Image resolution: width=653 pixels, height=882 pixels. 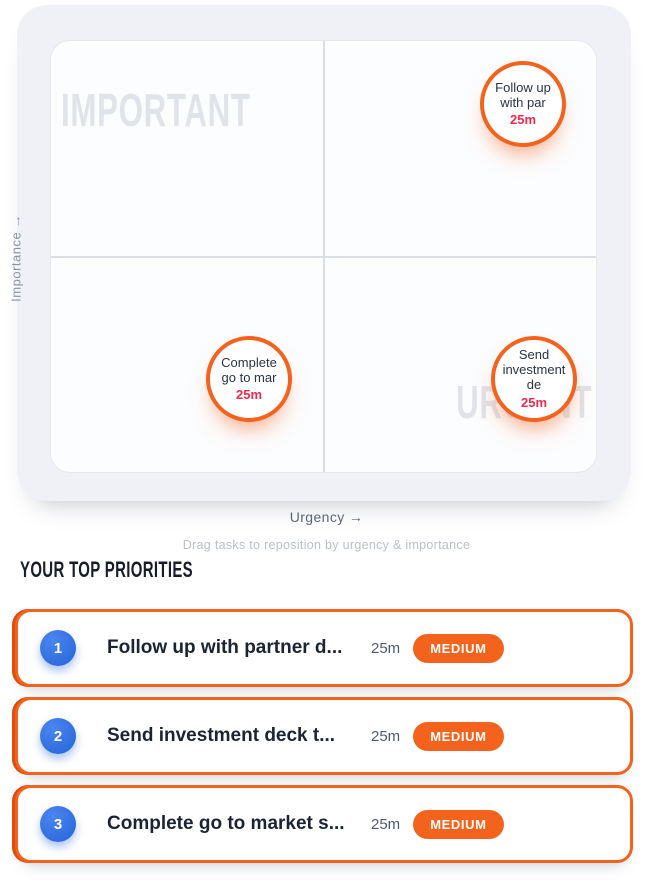 I want to click on task-bubble-follow-up: Follow up with par 25m, so click(x=523, y=104).